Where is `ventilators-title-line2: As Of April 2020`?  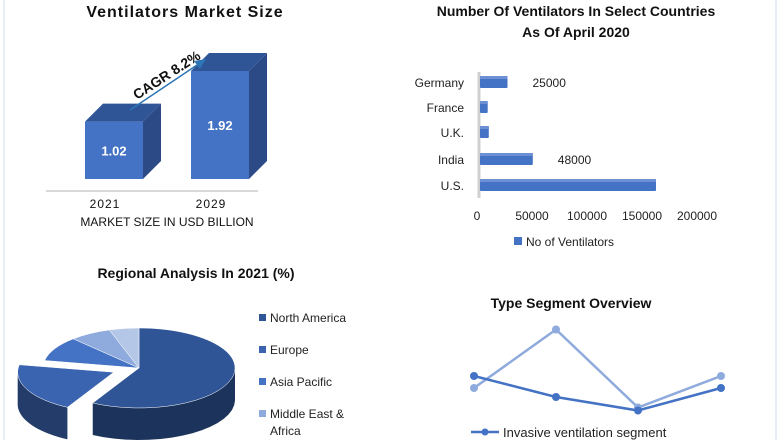
ventilators-title-line2: As Of April 2020 is located at coordinates (576, 32).